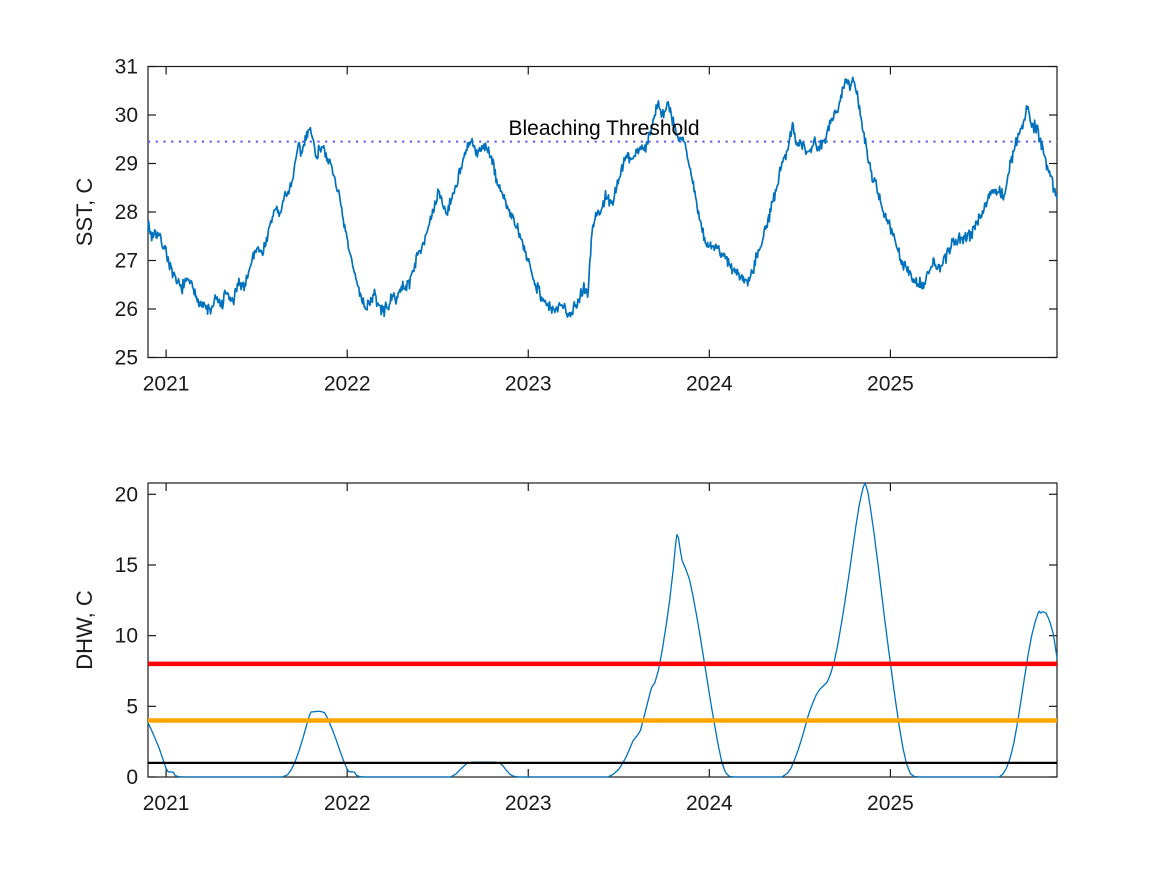 The image size is (1167, 875). What do you see at coordinates (126, 212) in the screenshot?
I see `y-tick-label: 28` at bounding box center [126, 212].